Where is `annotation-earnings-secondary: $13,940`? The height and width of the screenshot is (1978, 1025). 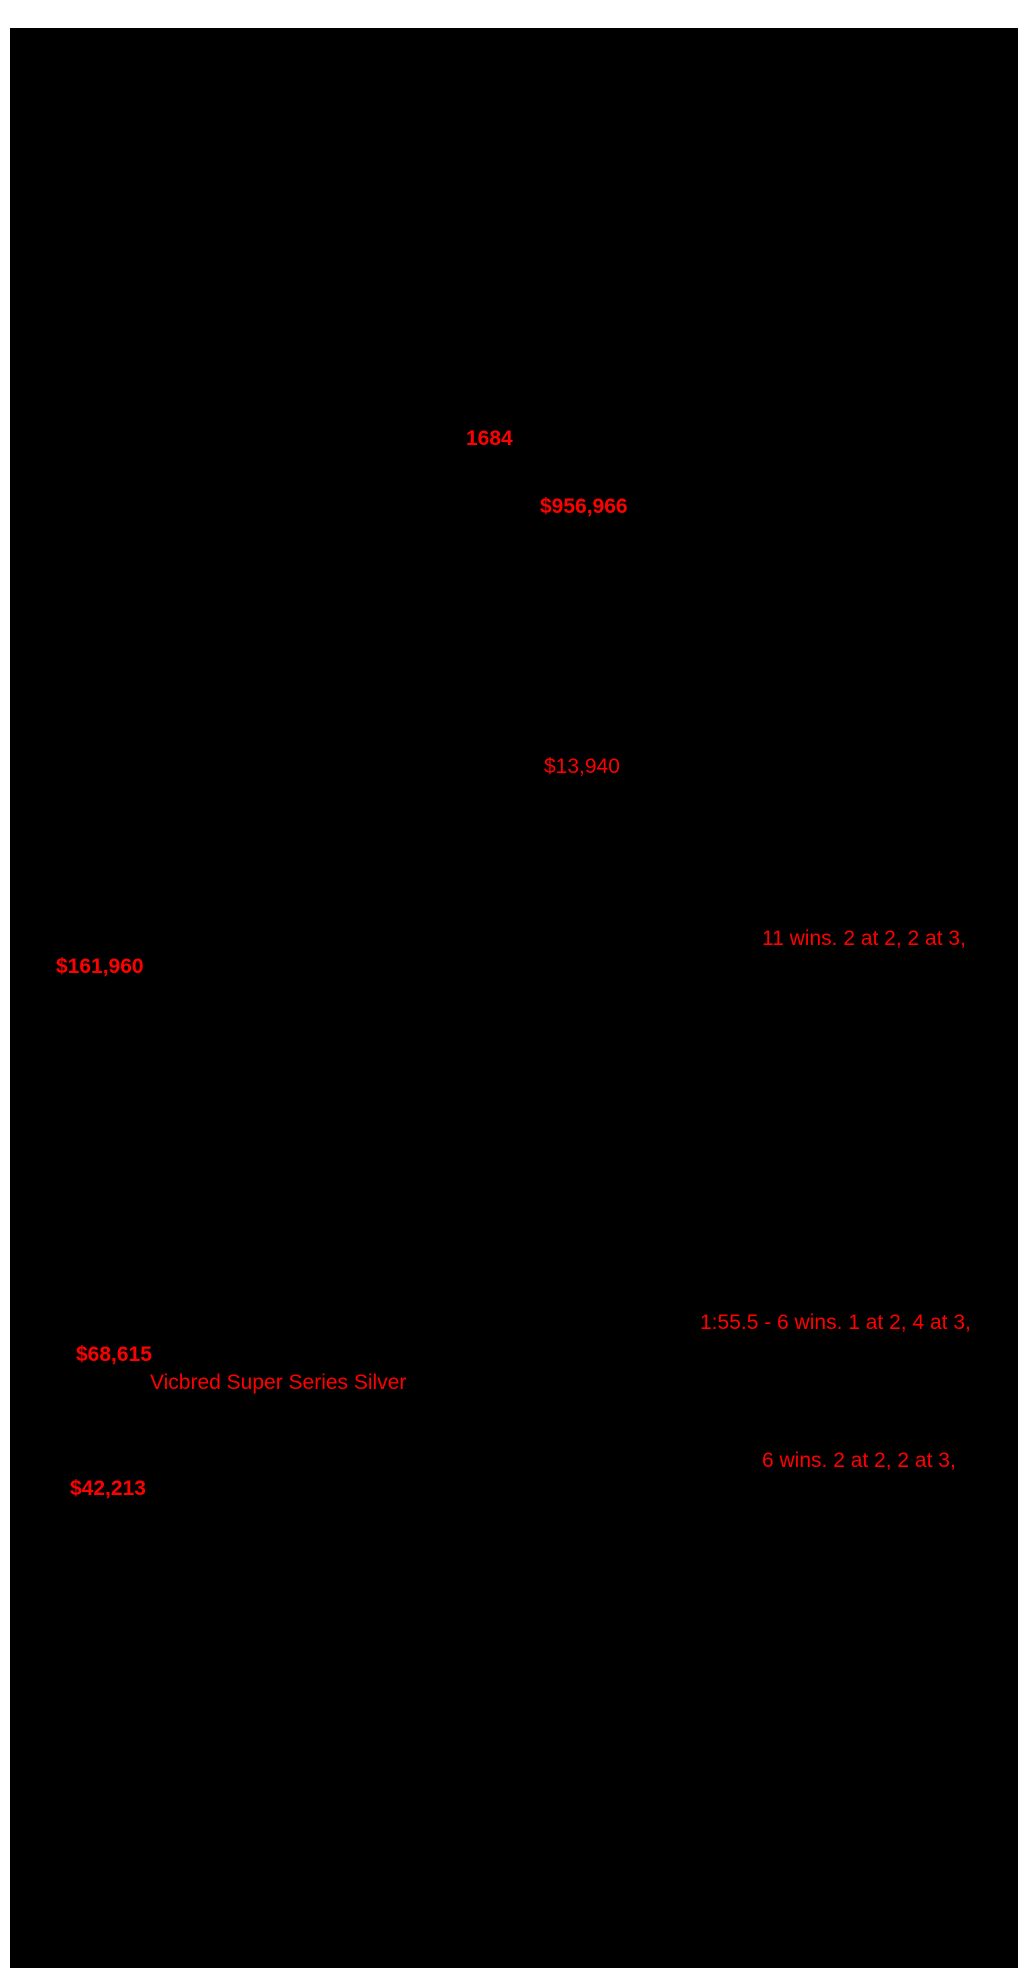 annotation-earnings-secondary: $13,940 is located at coordinates (582, 766).